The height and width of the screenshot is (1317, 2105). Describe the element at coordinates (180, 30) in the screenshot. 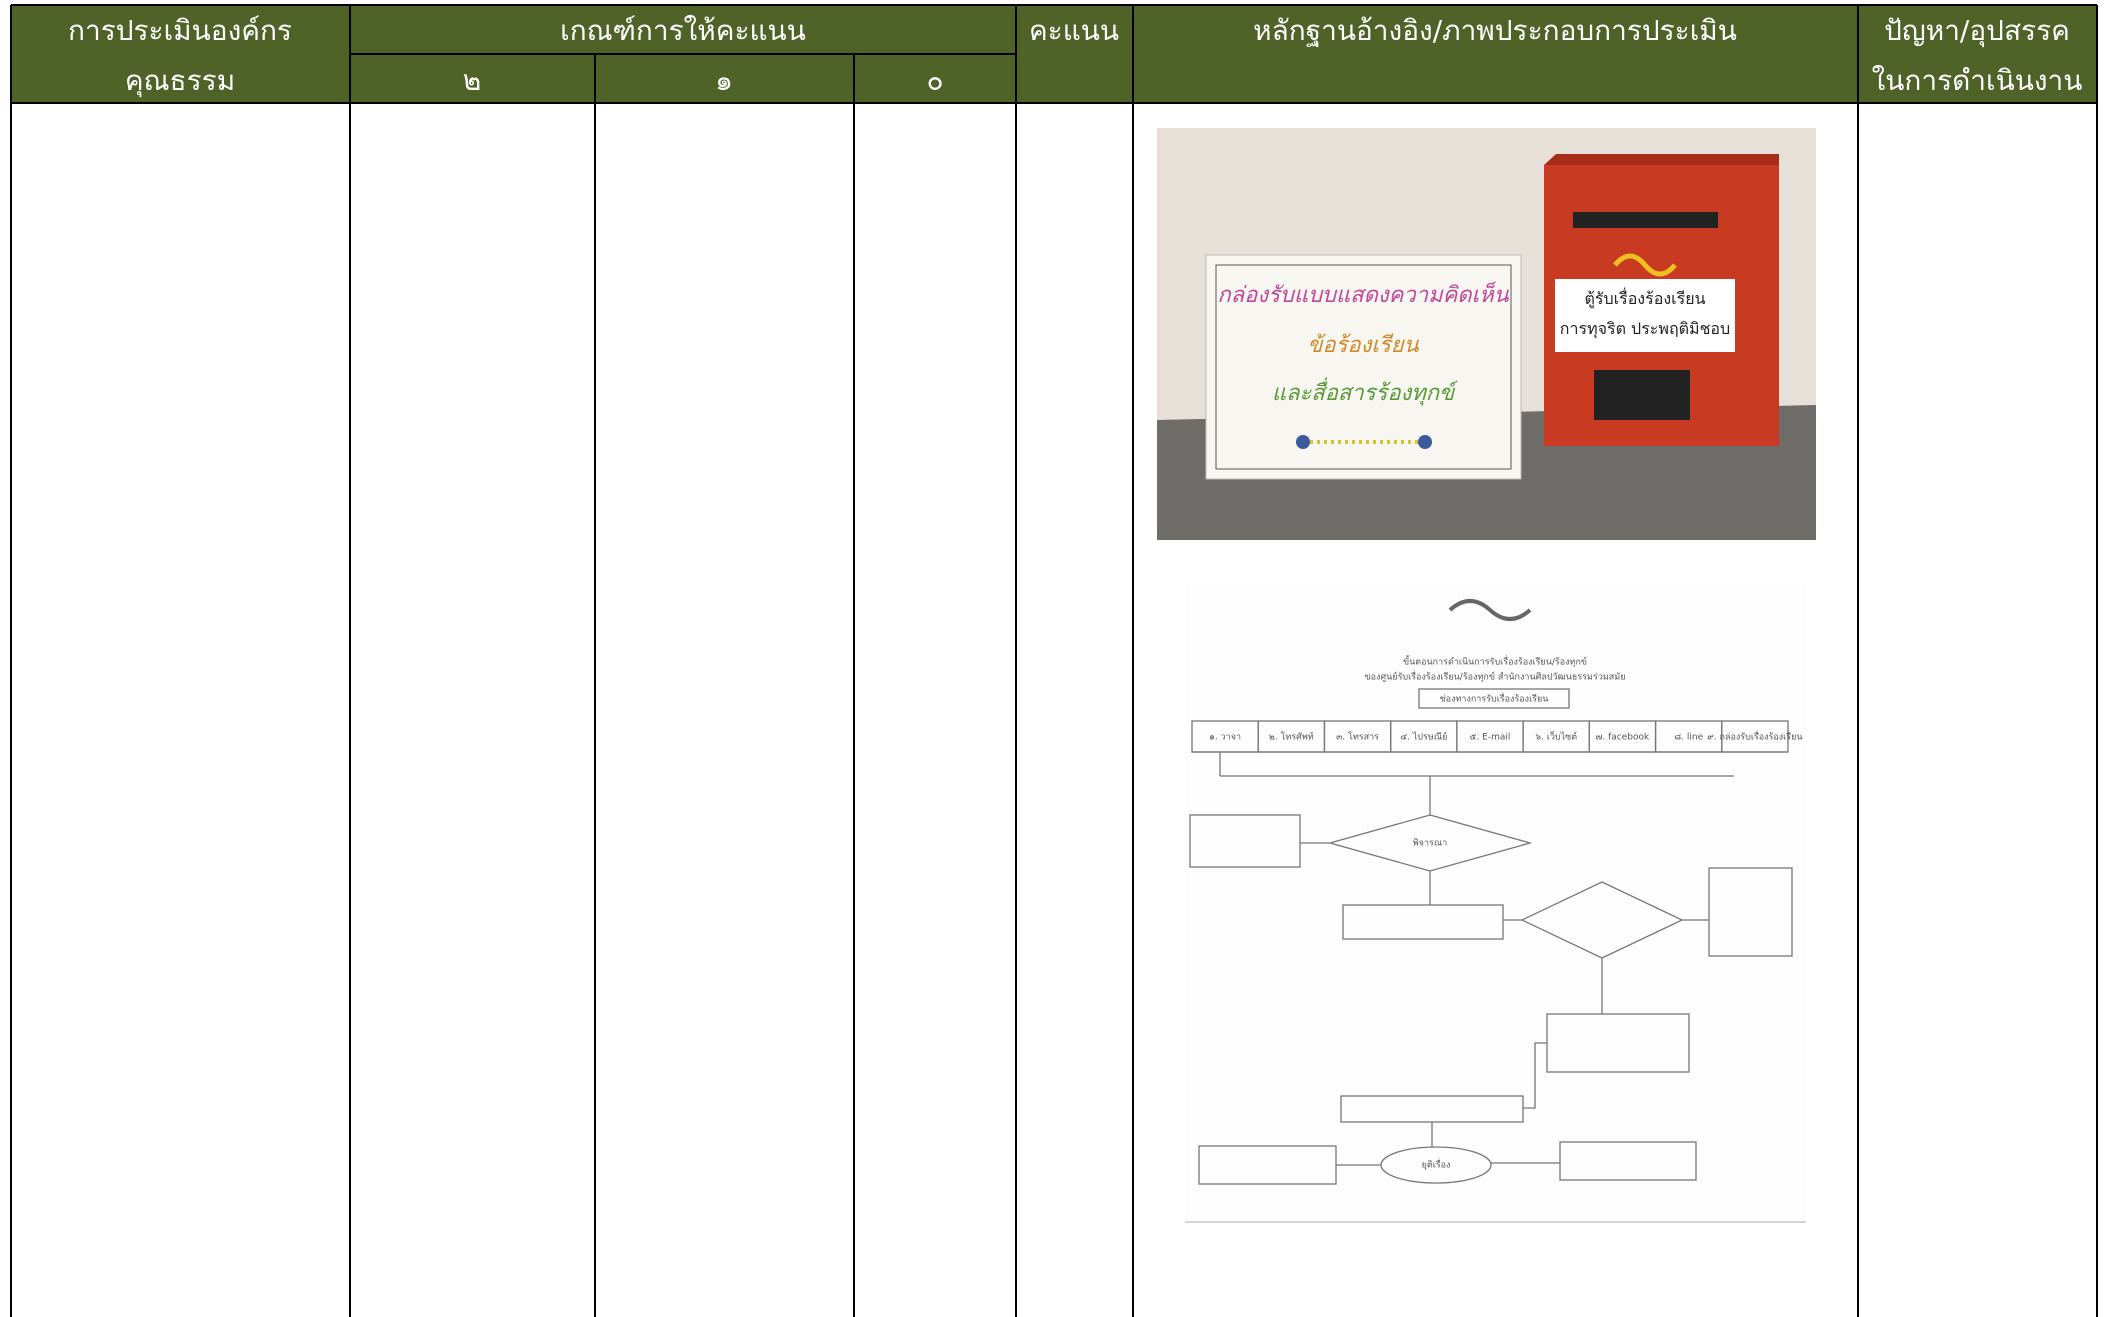

I see `header-cell: การประเมินองค์กร` at that location.